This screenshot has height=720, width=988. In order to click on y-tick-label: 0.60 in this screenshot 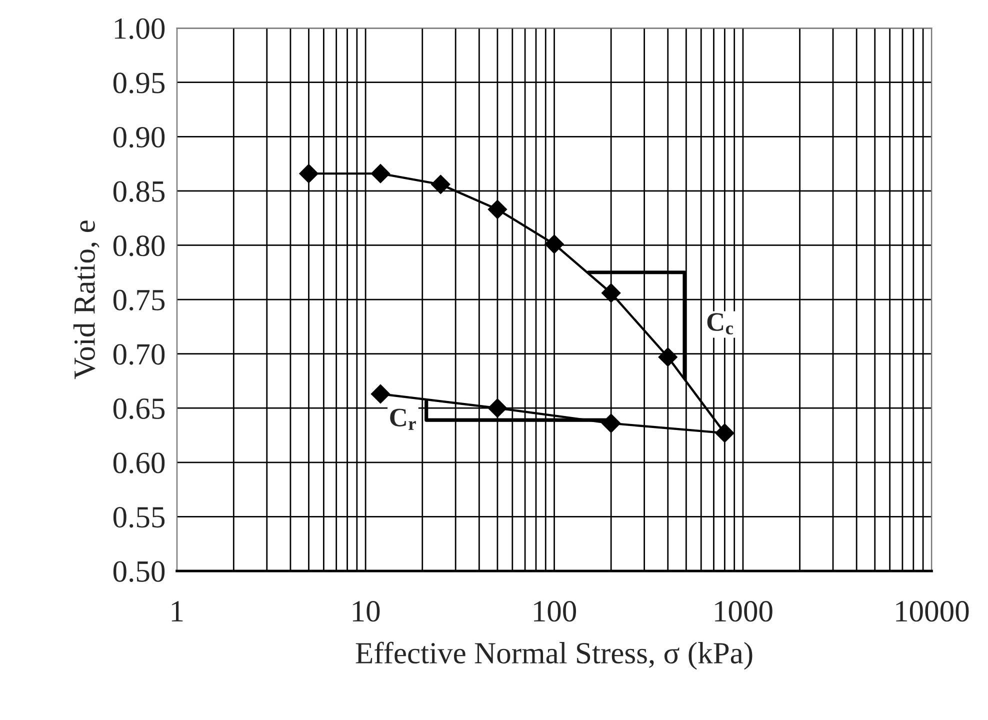, I will do `click(139, 463)`.